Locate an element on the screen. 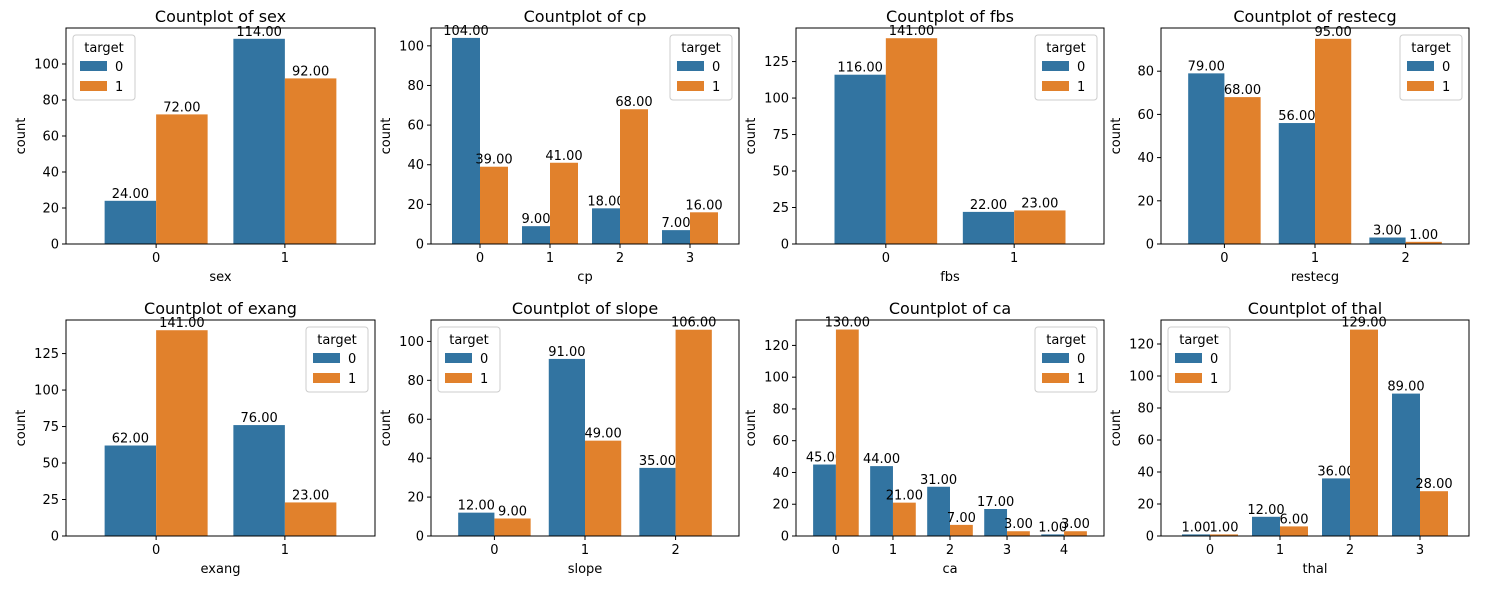  data-label: 76.00 is located at coordinates (259, 418).